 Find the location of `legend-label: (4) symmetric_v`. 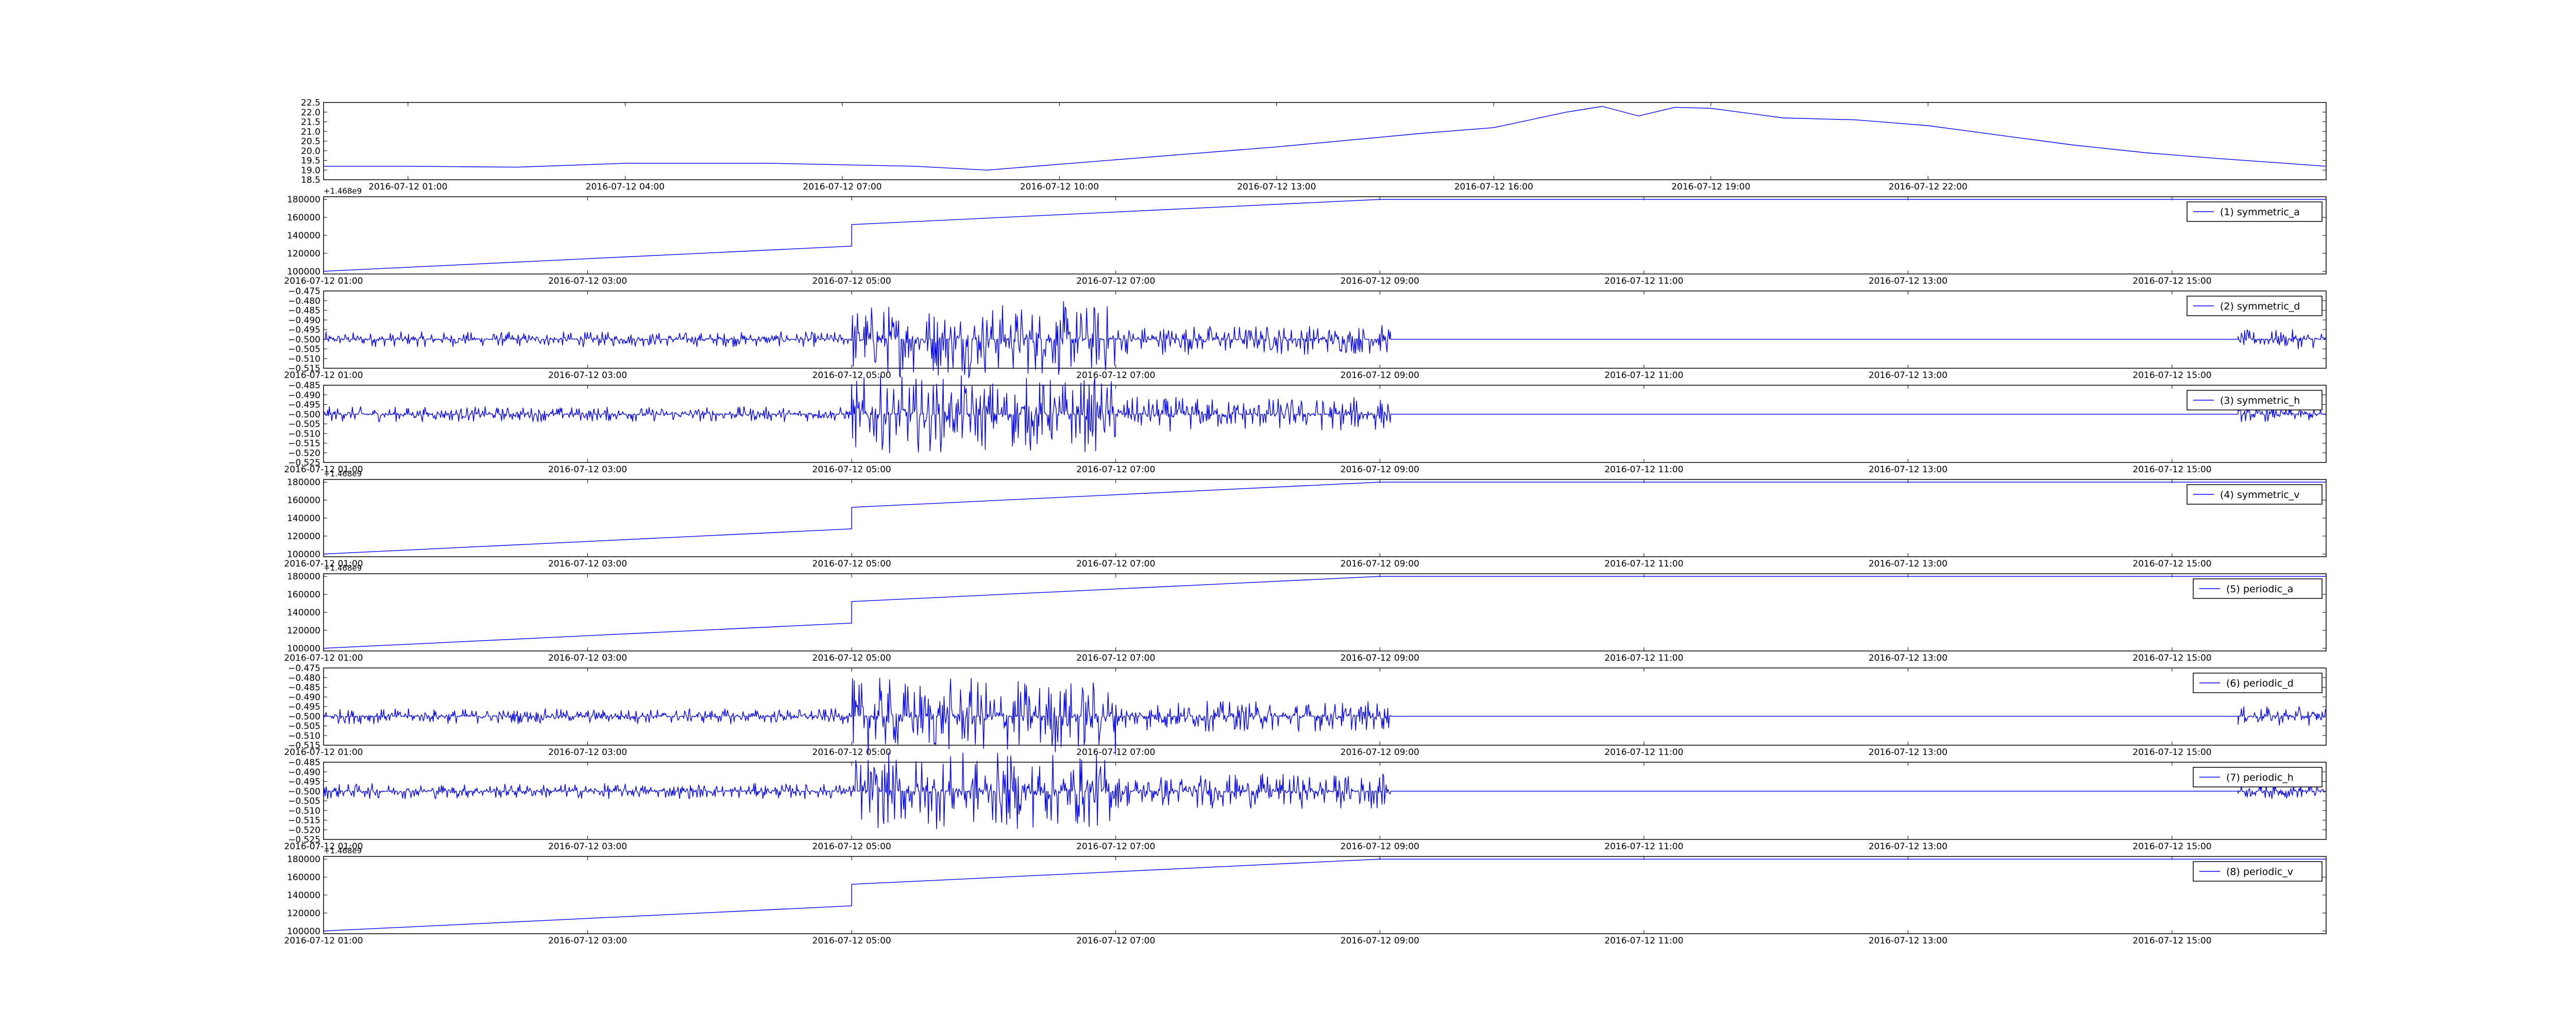

legend-label: (4) symmetric_v is located at coordinates (2260, 495).